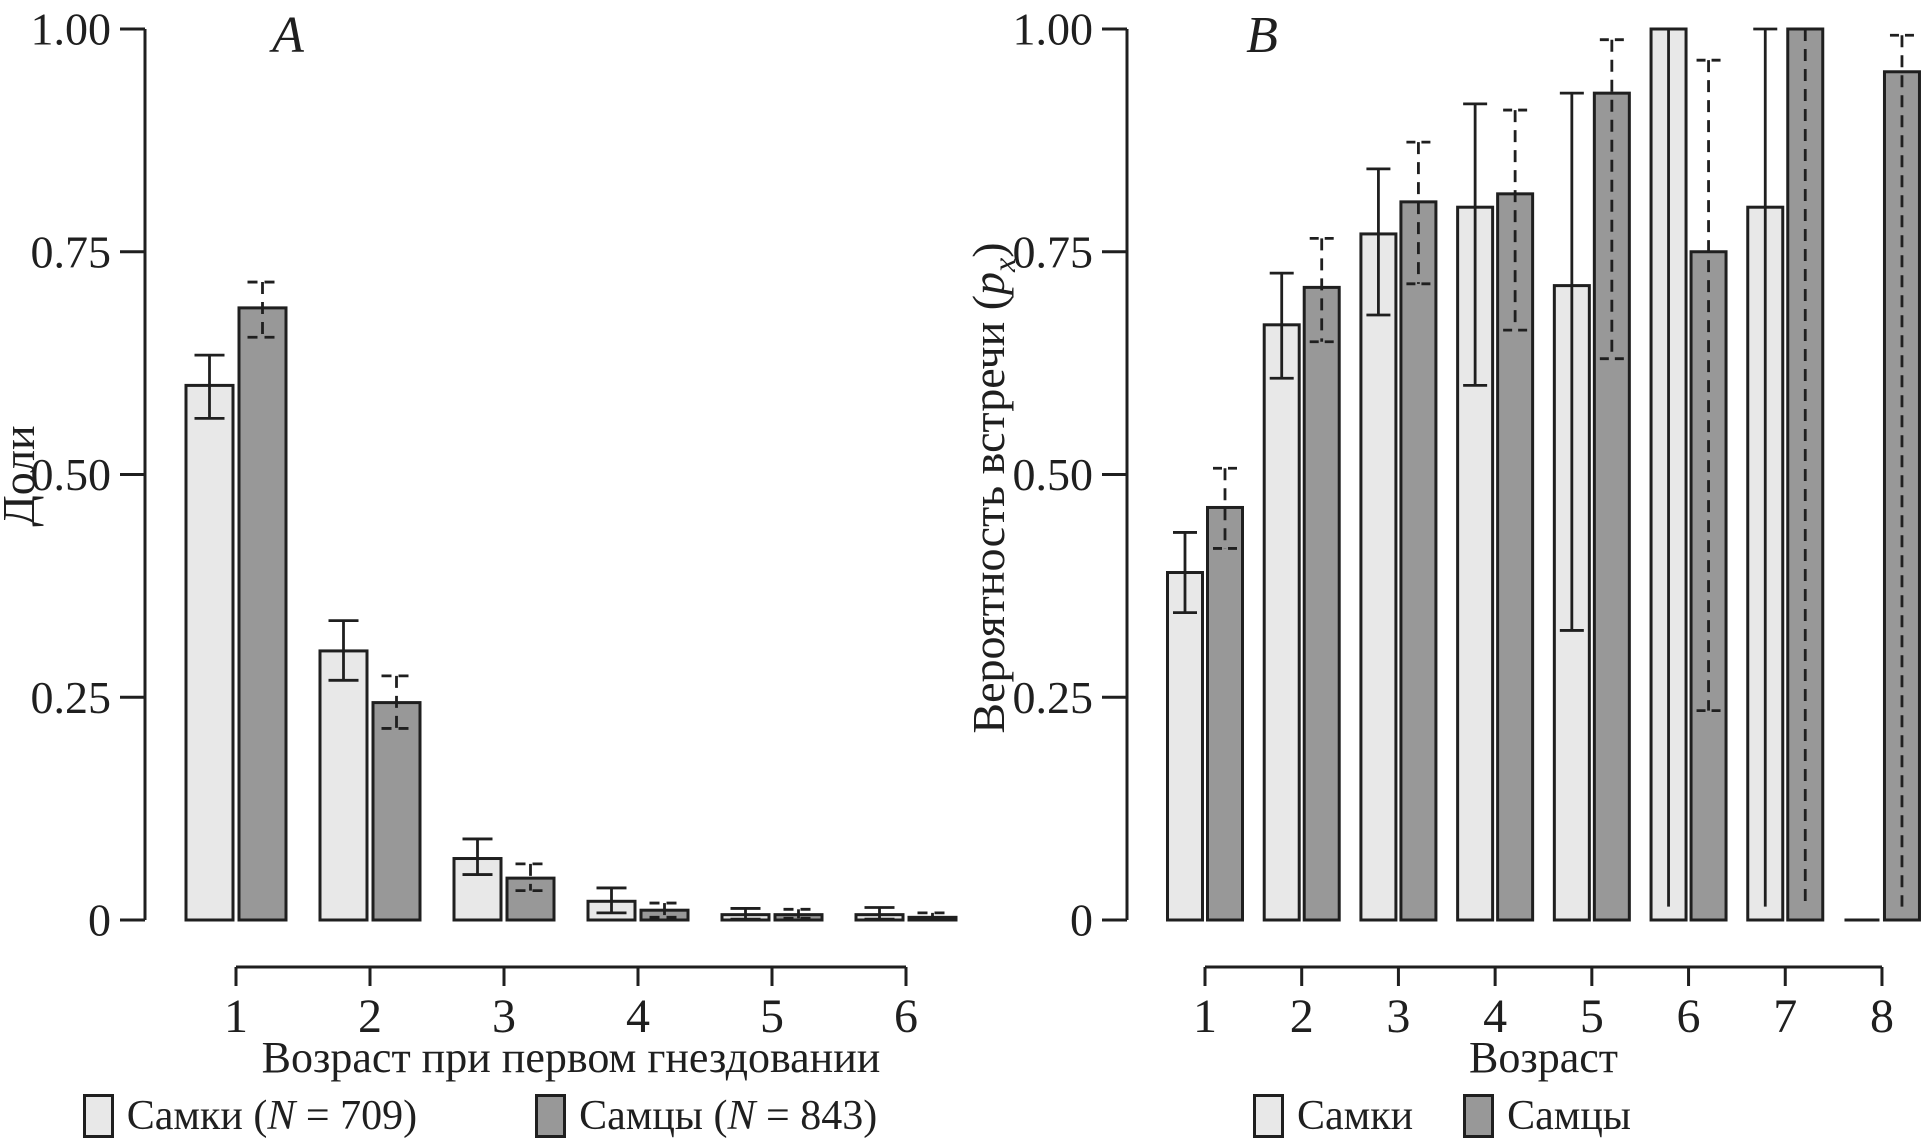 The height and width of the screenshot is (1148, 1924). I want to click on panel-a-y-tick-label-0: 0, so click(99, 920).